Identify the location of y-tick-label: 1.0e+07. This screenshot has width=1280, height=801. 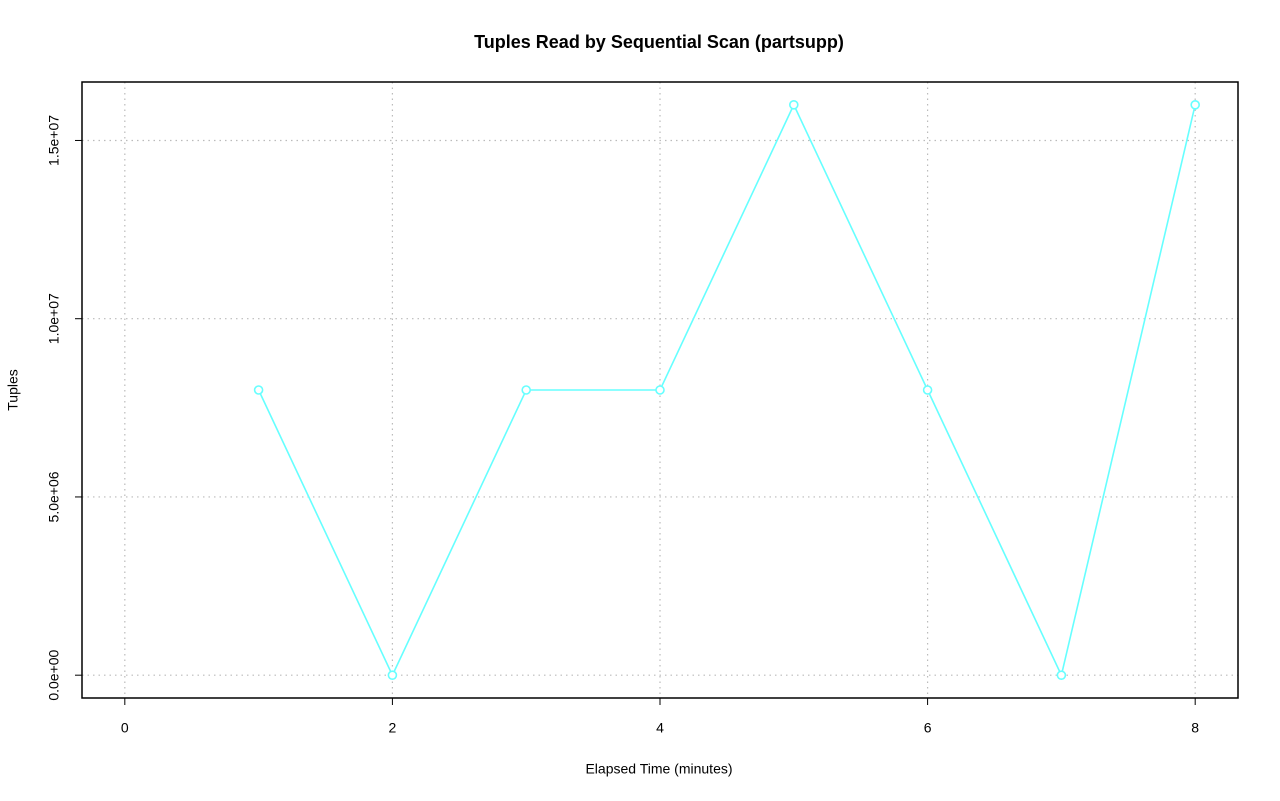
(54, 318).